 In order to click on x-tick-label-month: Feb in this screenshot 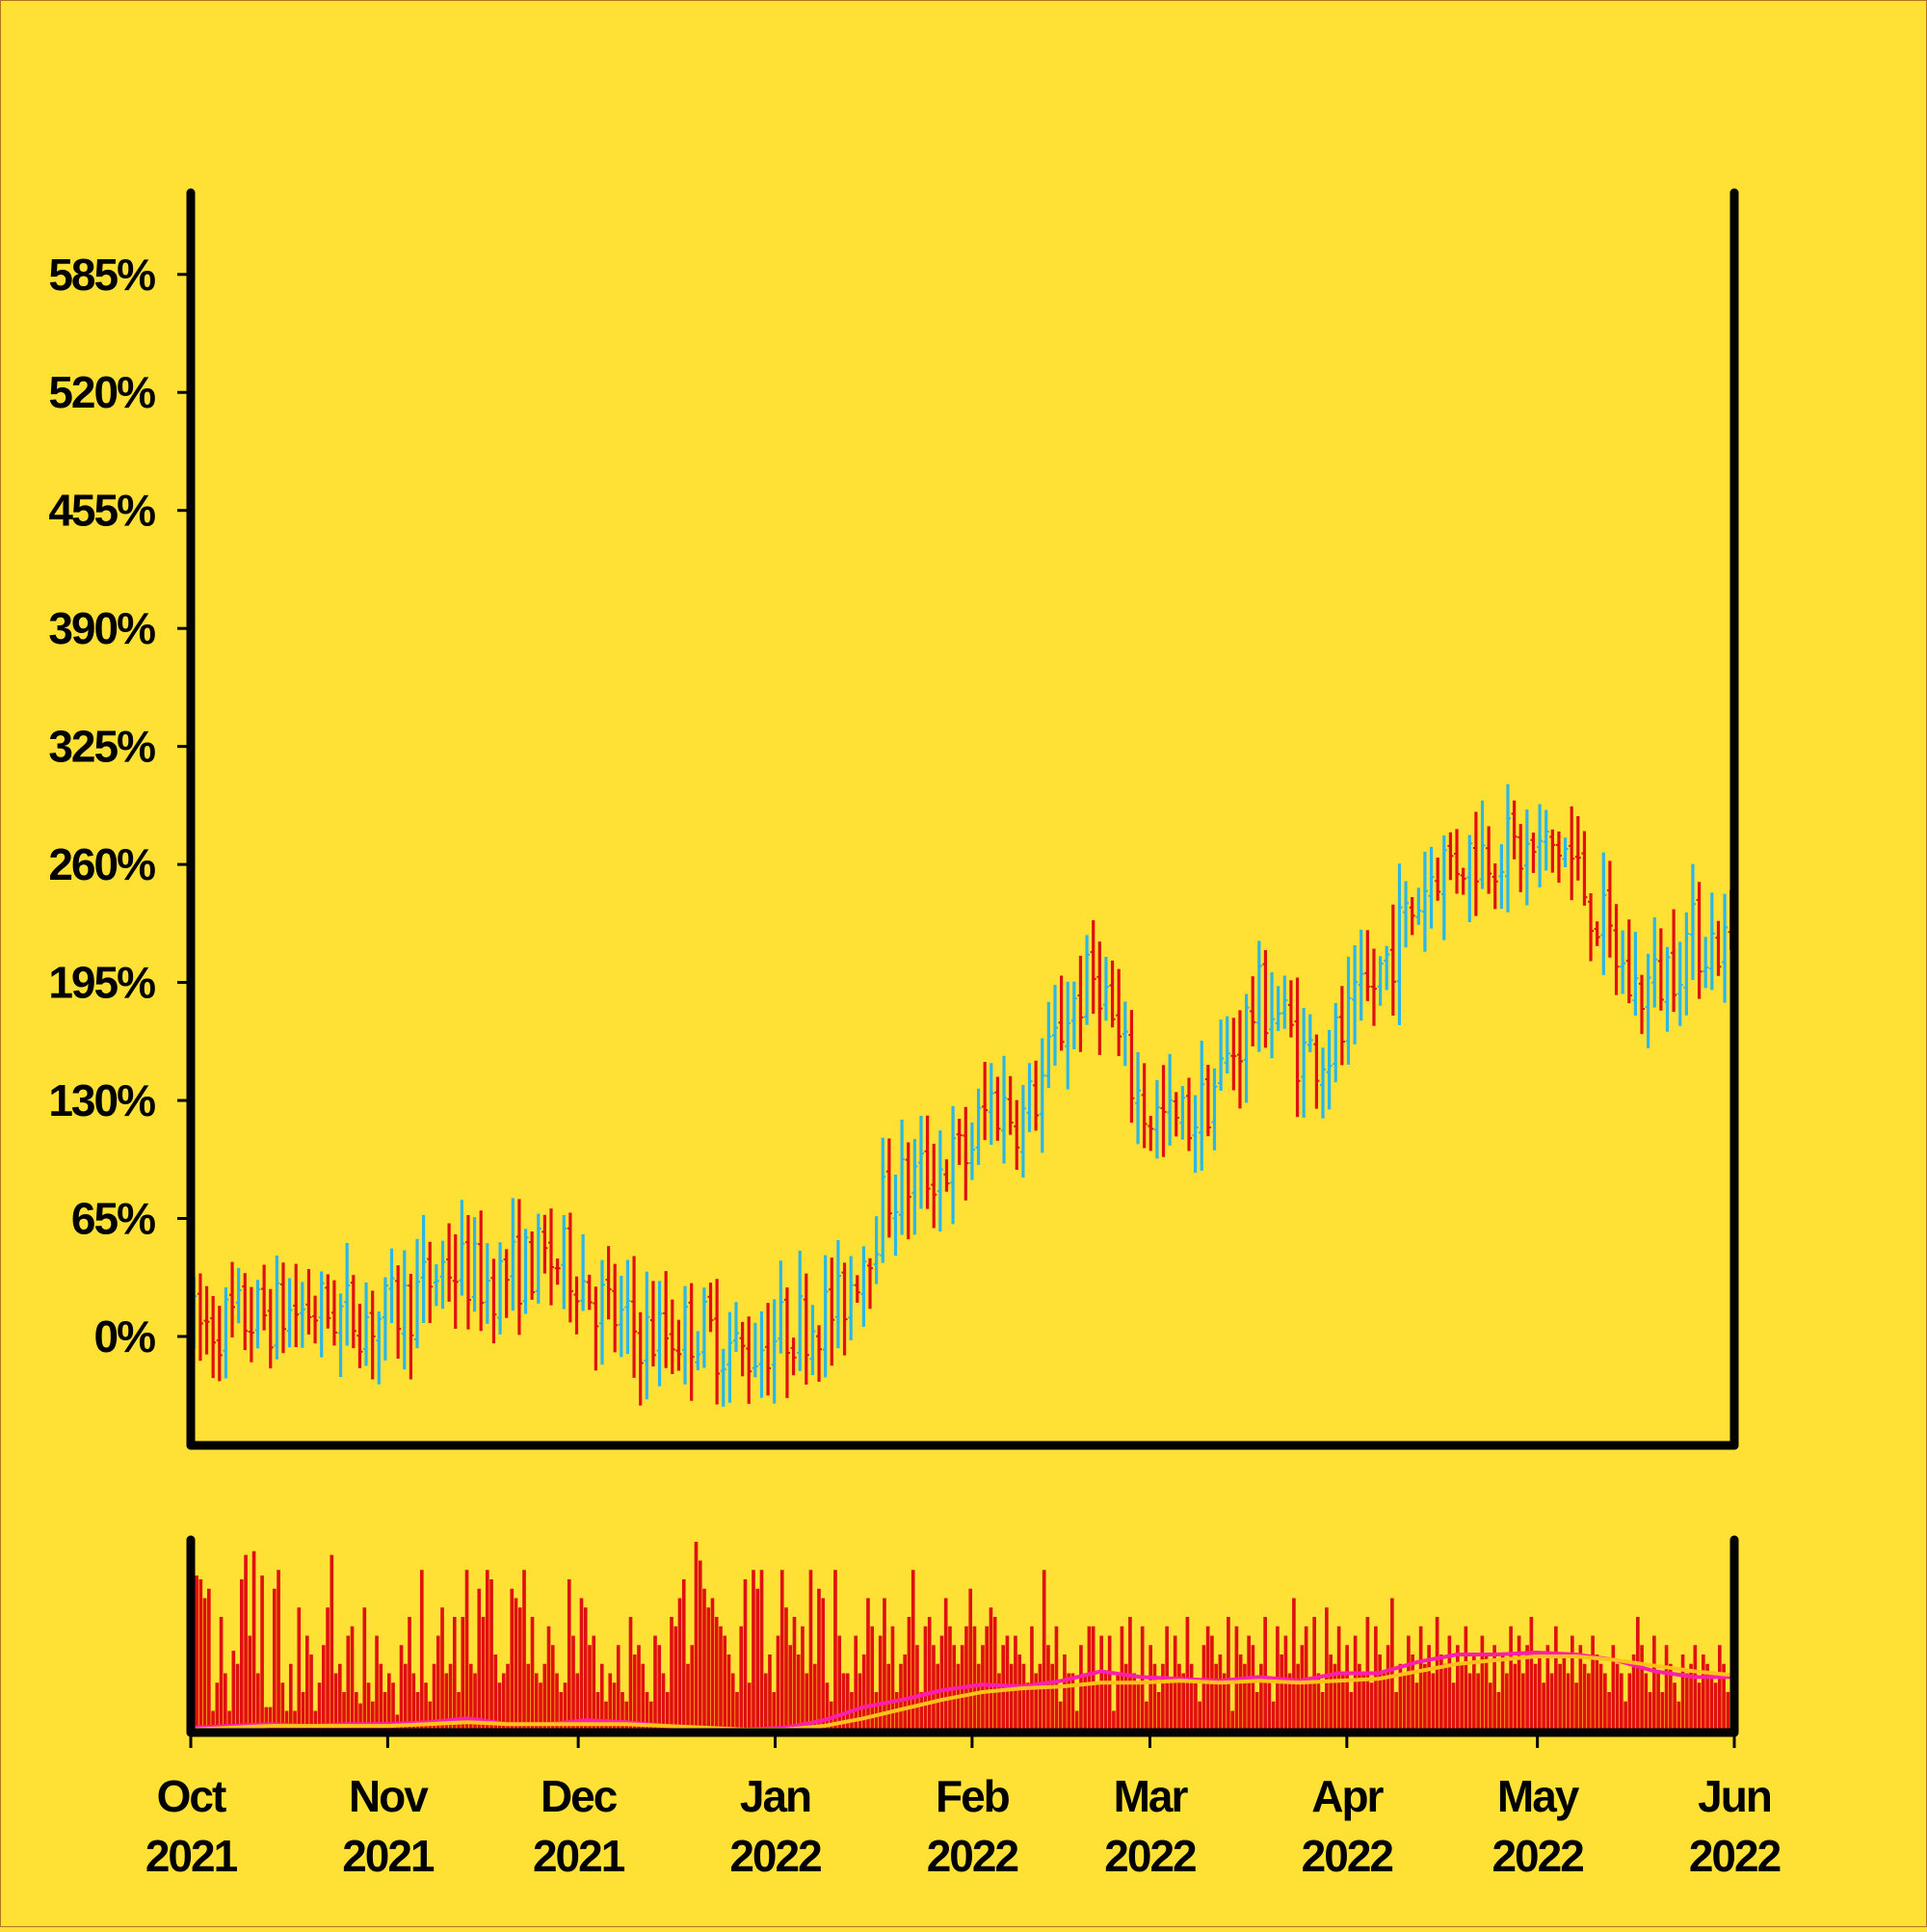, I will do `click(973, 1796)`.